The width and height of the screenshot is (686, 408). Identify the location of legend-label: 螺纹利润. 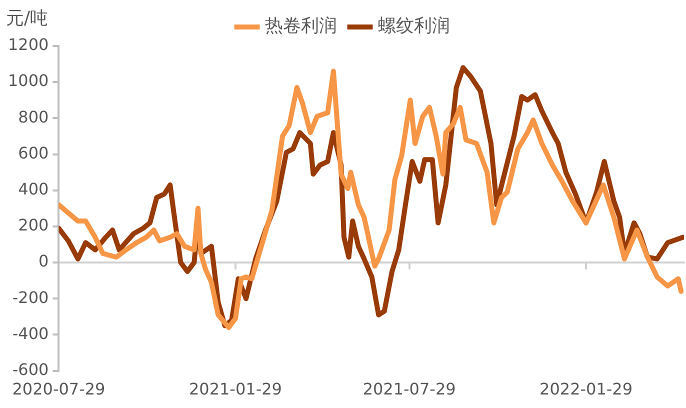
(414, 26).